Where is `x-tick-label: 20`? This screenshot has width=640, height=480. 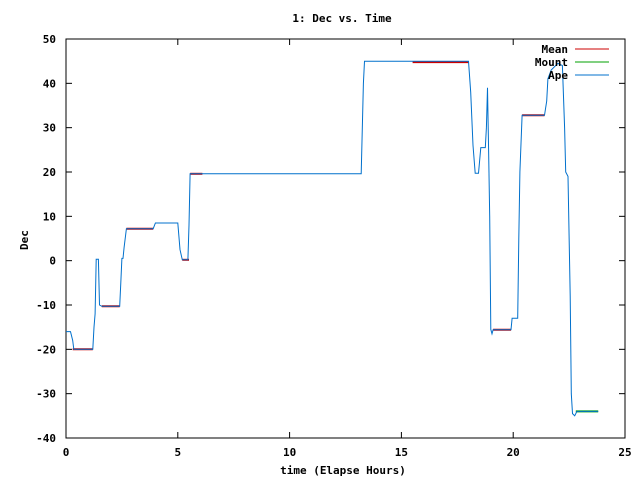 x-tick-label: 20 is located at coordinates (513, 452).